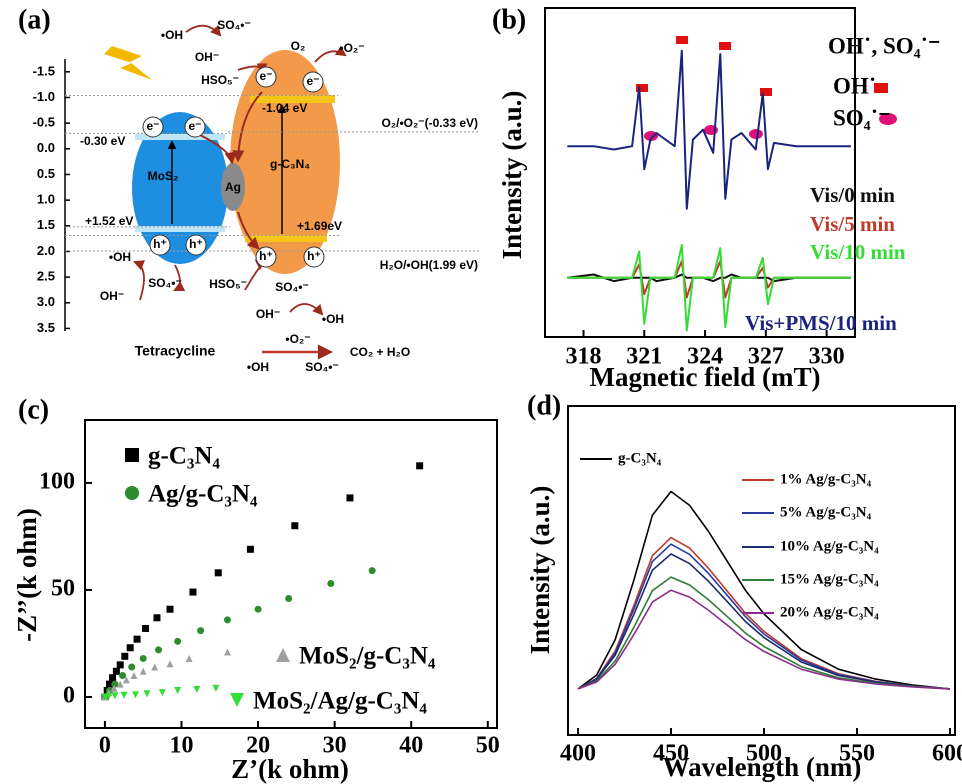  Describe the element at coordinates (69, 695) in the screenshot. I see `y-tick-label: 0` at that location.